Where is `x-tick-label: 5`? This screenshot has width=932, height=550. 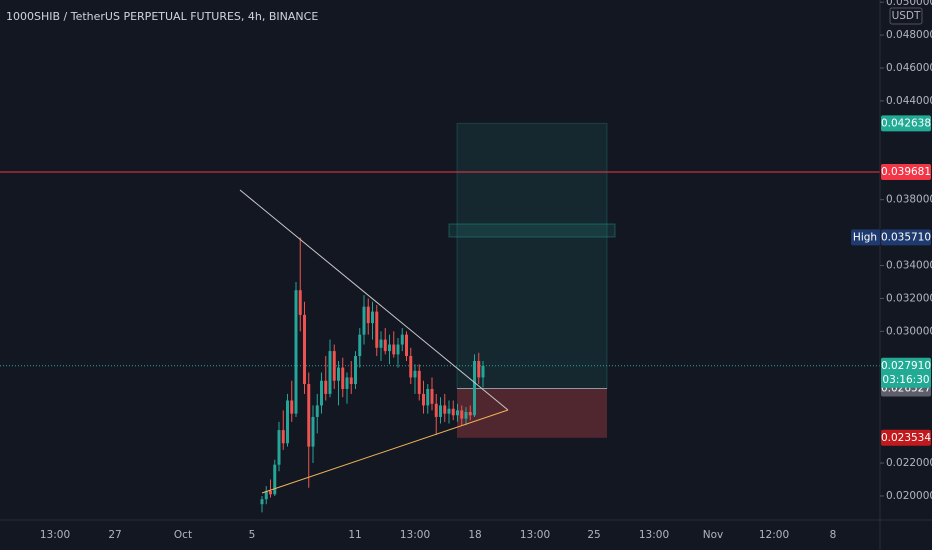 x-tick-label: 5 is located at coordinates (252, 535).